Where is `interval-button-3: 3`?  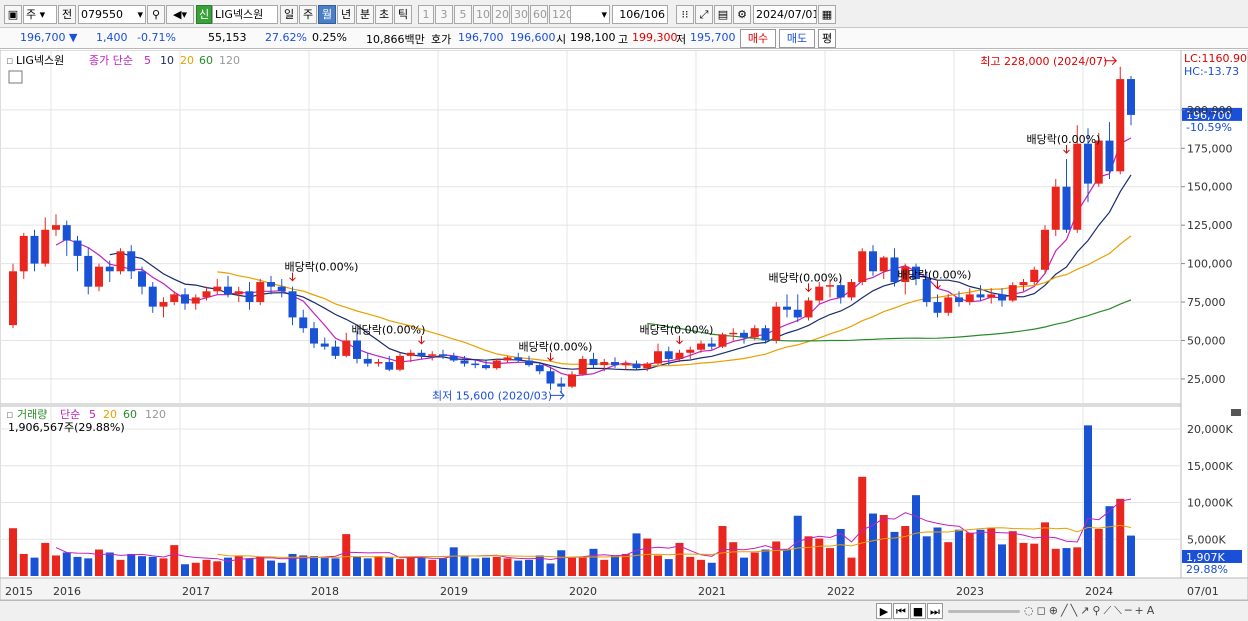
interval-button-3: 3 is located at coordinates (444, 14).